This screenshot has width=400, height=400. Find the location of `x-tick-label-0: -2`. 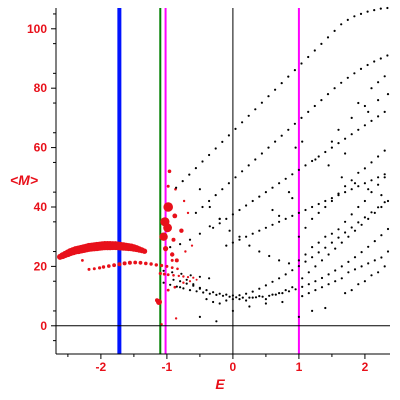

x-tick-label-0: -2 is located at coordinates (101, 367).